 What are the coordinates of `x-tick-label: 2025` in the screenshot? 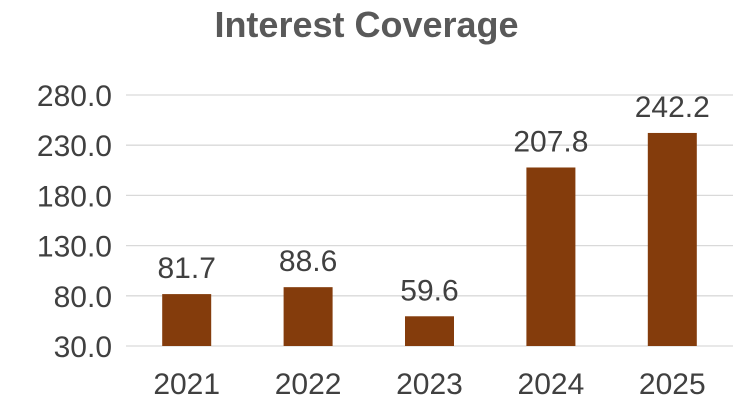 It's located at (672, 384).